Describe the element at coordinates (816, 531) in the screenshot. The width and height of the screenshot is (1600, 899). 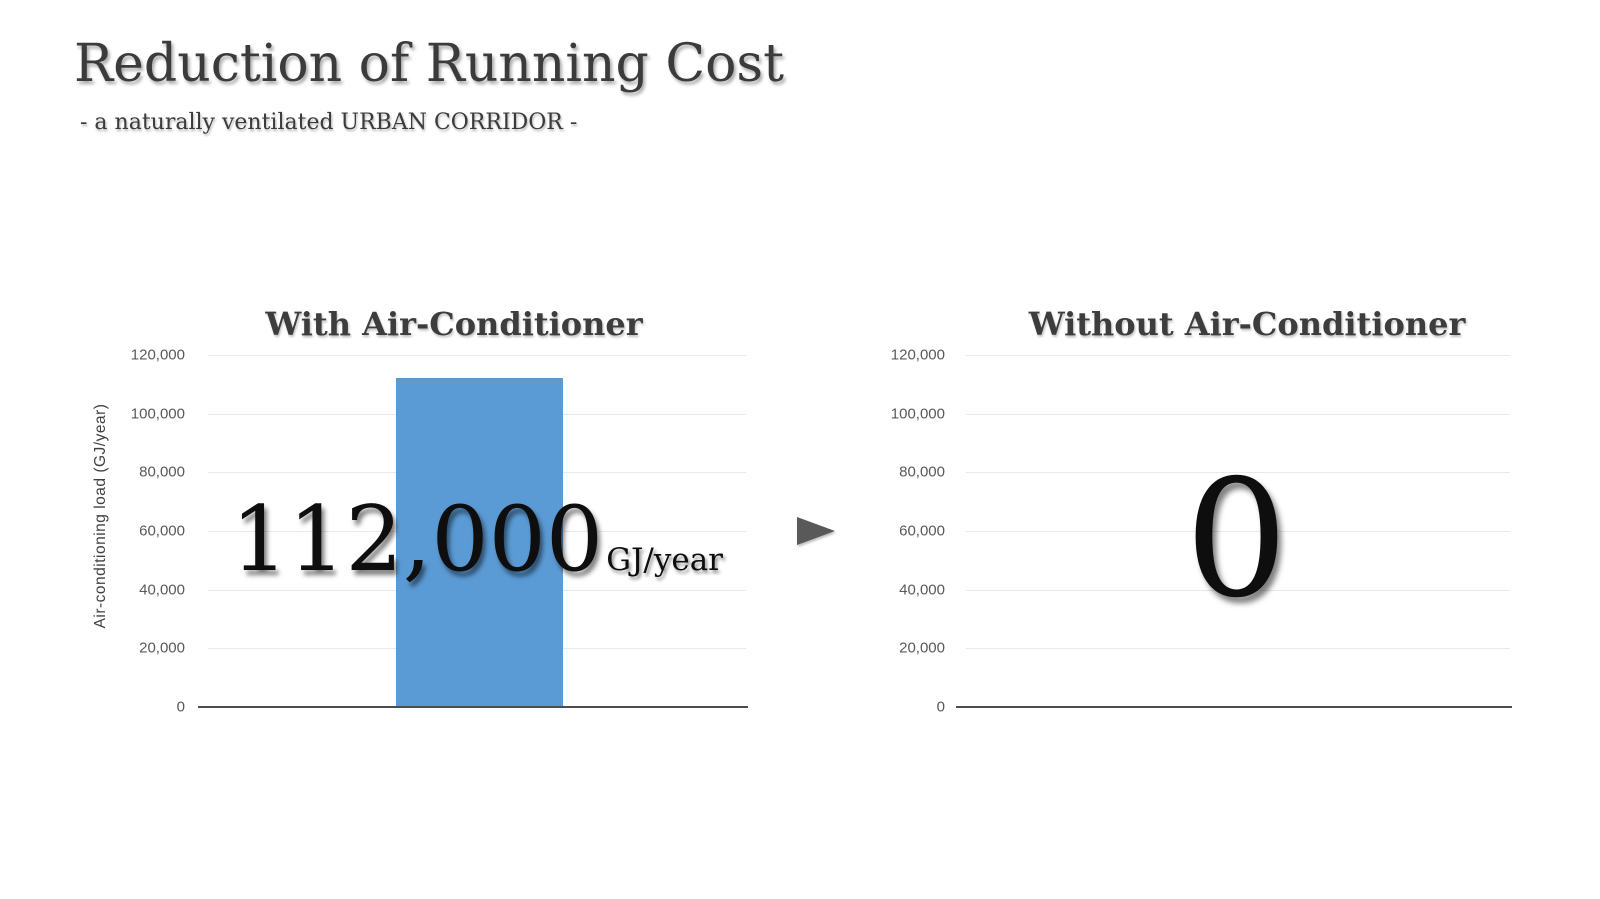
I see `arrow-right-icon` at that location.